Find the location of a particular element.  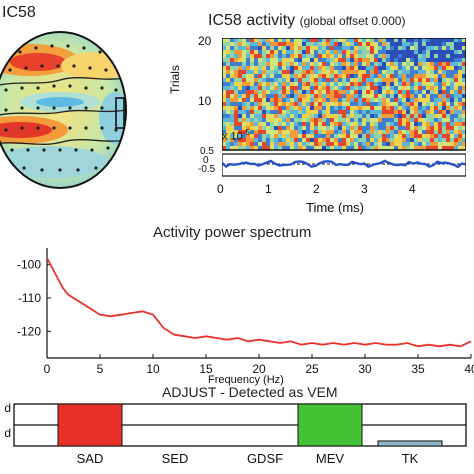

spectrum-xtick-2: 10 is located at coordinates (153, 369).